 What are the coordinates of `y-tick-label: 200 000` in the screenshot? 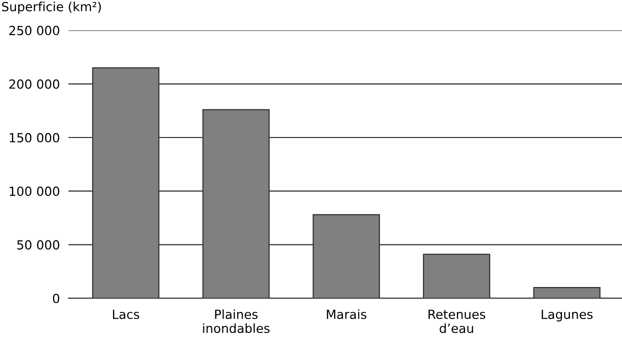 It's located at (34, 84).